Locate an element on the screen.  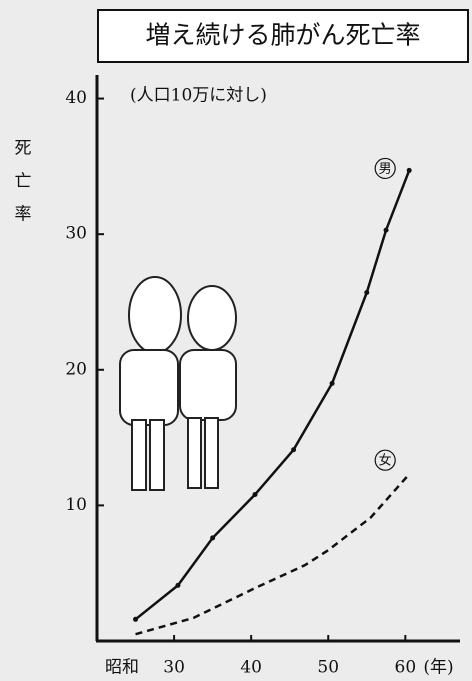
x-tick-label: 60 is located at coordinates (406, 668).